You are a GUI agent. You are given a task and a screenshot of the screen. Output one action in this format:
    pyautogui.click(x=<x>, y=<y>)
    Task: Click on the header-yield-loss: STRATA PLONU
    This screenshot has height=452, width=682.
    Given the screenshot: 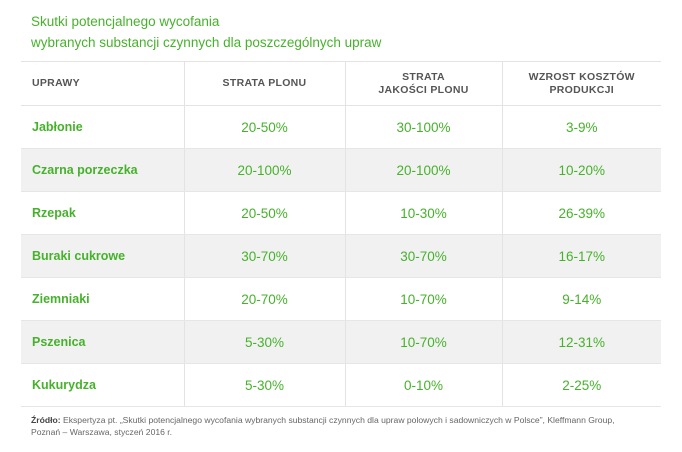 What is the action you would take?
    pyautogui.click(x=264, y=83)
    